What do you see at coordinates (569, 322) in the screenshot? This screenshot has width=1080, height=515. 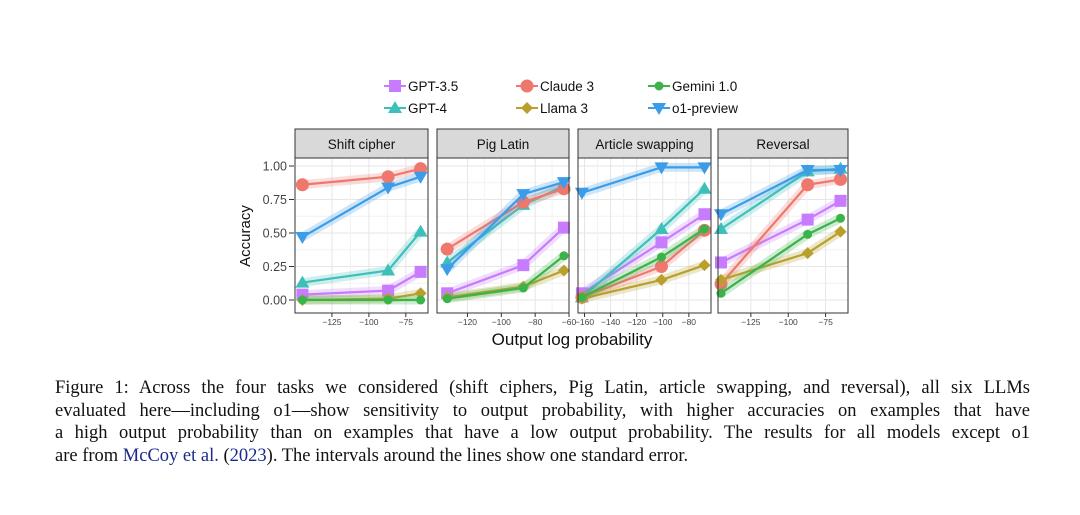 I see `x-tick-label: −60` at bounding box center [569, 322].